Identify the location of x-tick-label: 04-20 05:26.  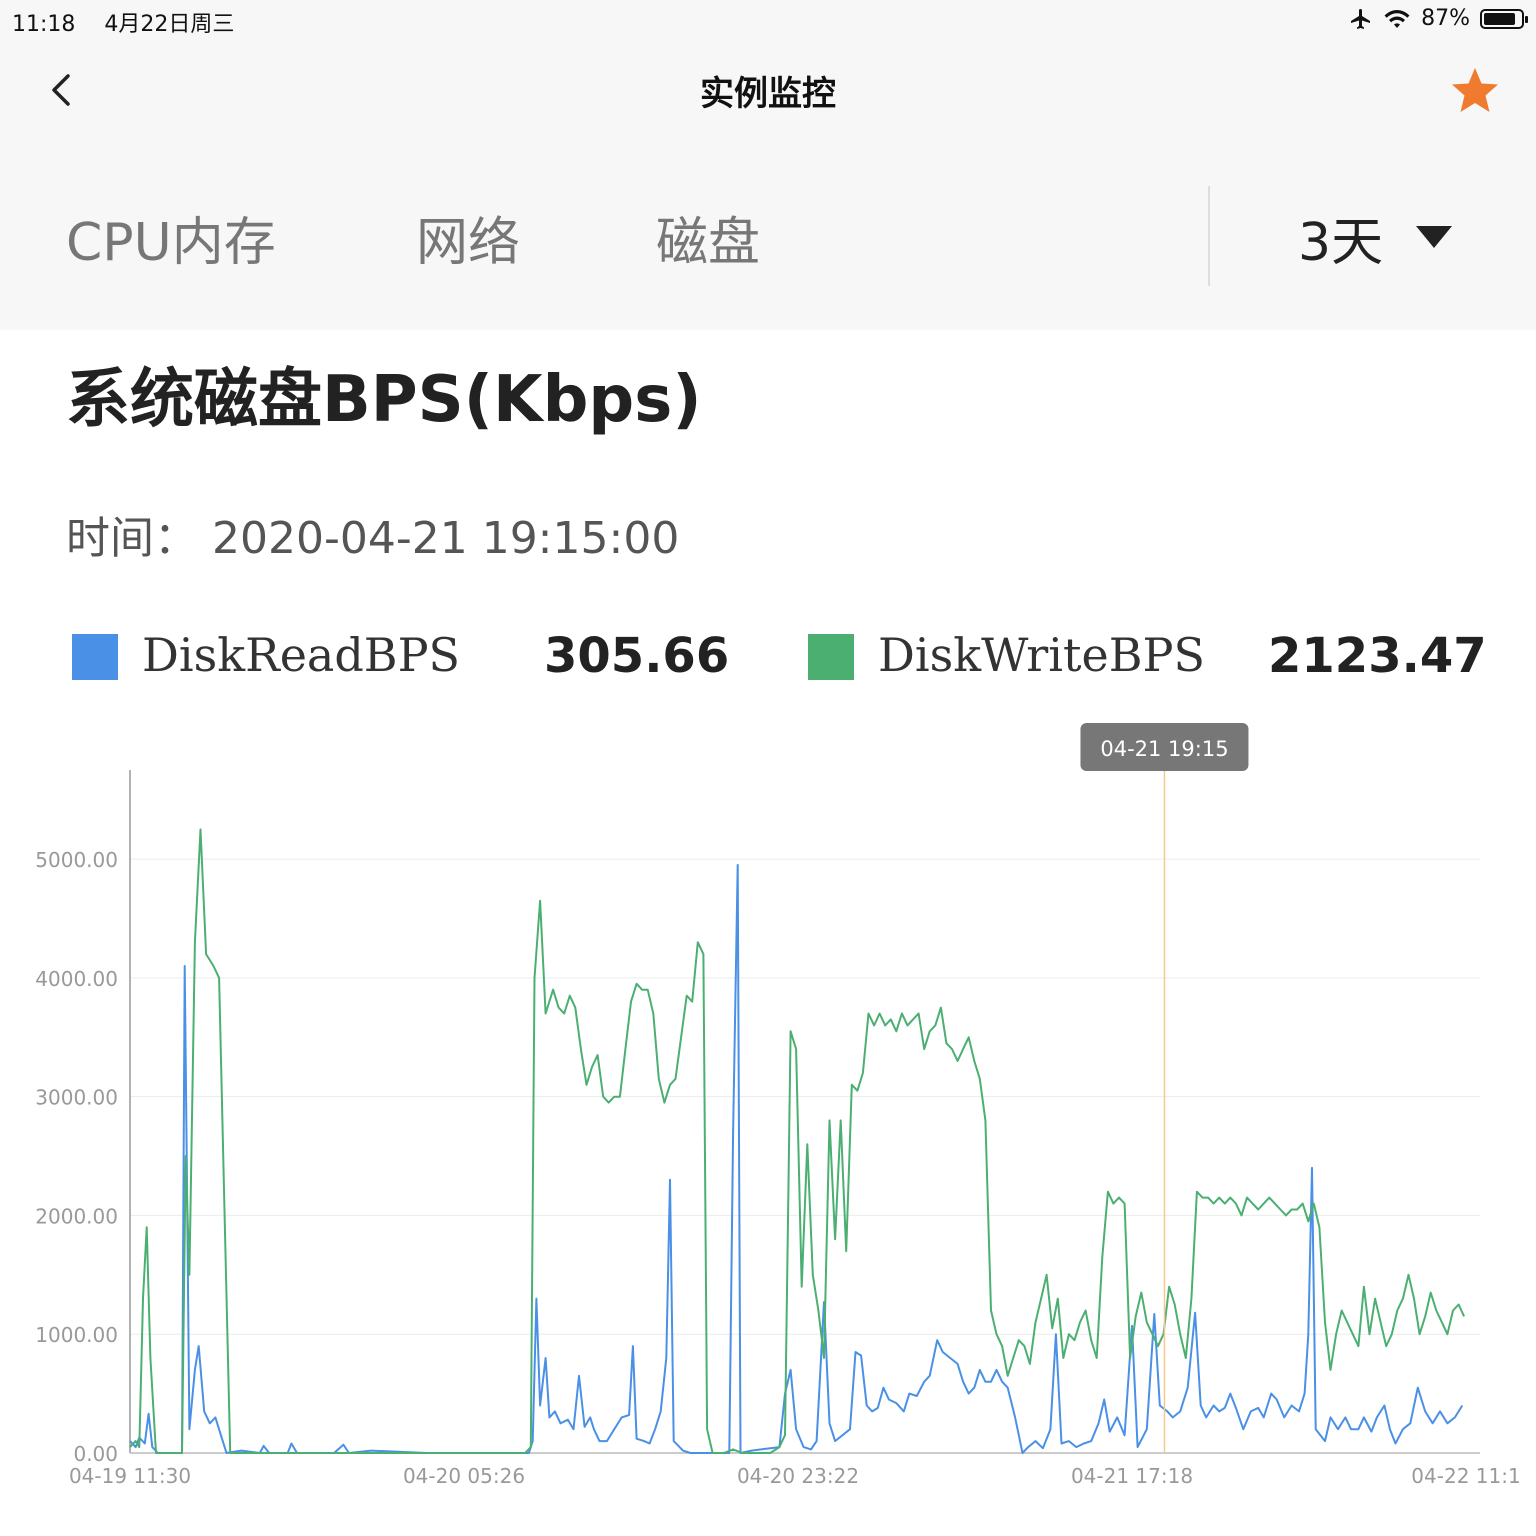
(464, 1476).